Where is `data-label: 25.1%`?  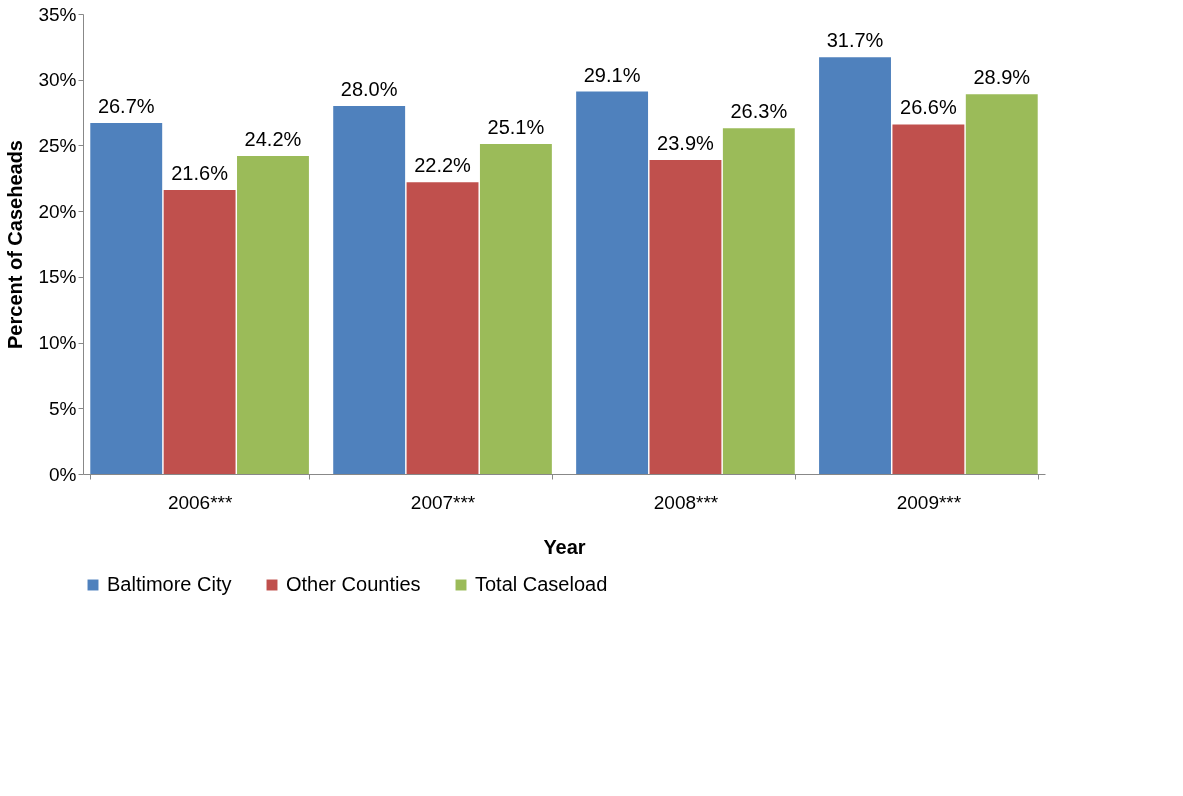 data-label: 25.1% is located at coordinates (516, 127).